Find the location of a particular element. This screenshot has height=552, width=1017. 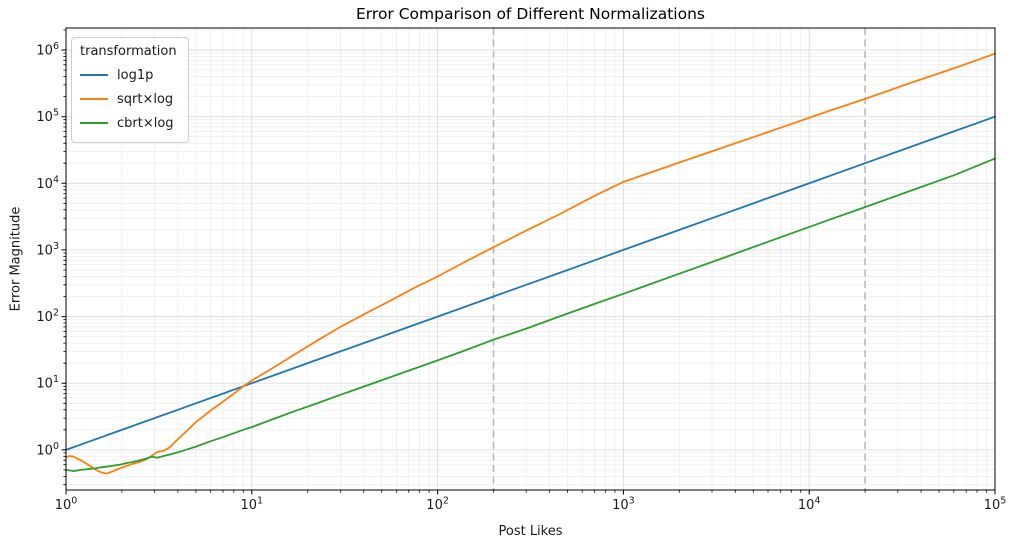

legend-item-label: sqrt×log is located at coordinates (145, 99).